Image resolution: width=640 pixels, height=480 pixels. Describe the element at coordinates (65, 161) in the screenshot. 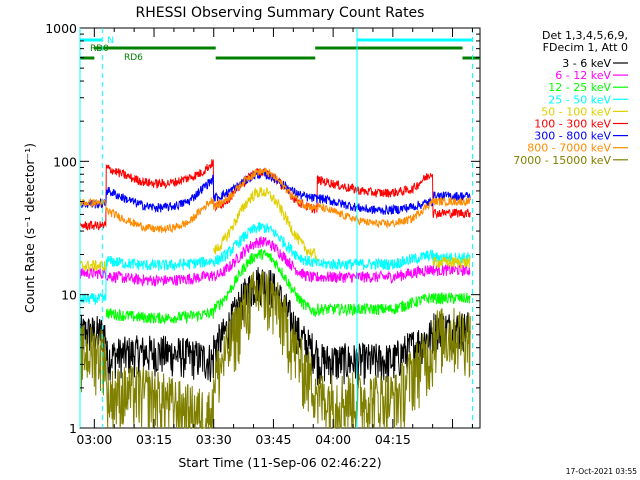

I see `y-tick-label: 100` at that location.